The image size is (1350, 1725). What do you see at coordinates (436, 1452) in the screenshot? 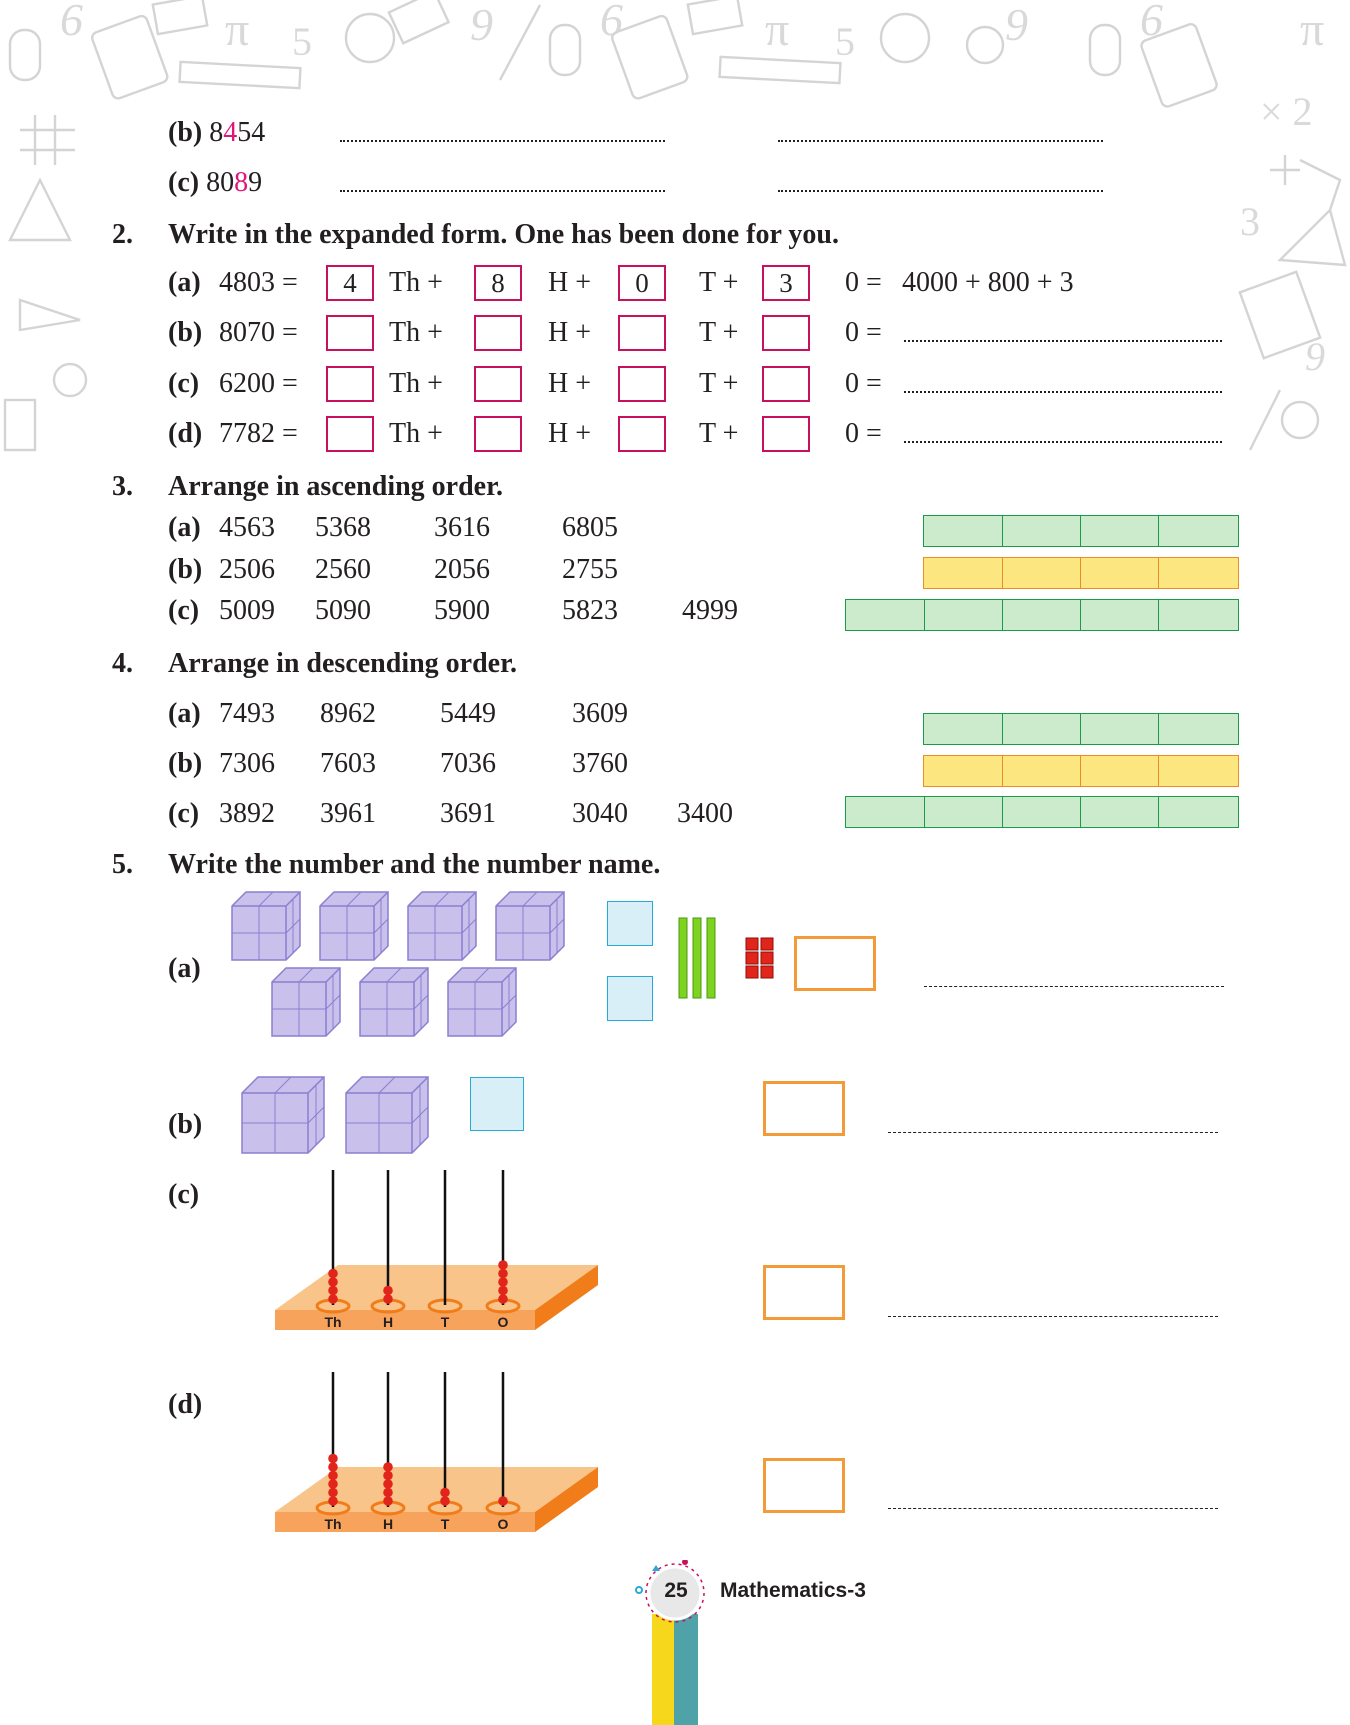
I see `q5-d-abacus: Th H T O` at bounding box center [436, 1452].